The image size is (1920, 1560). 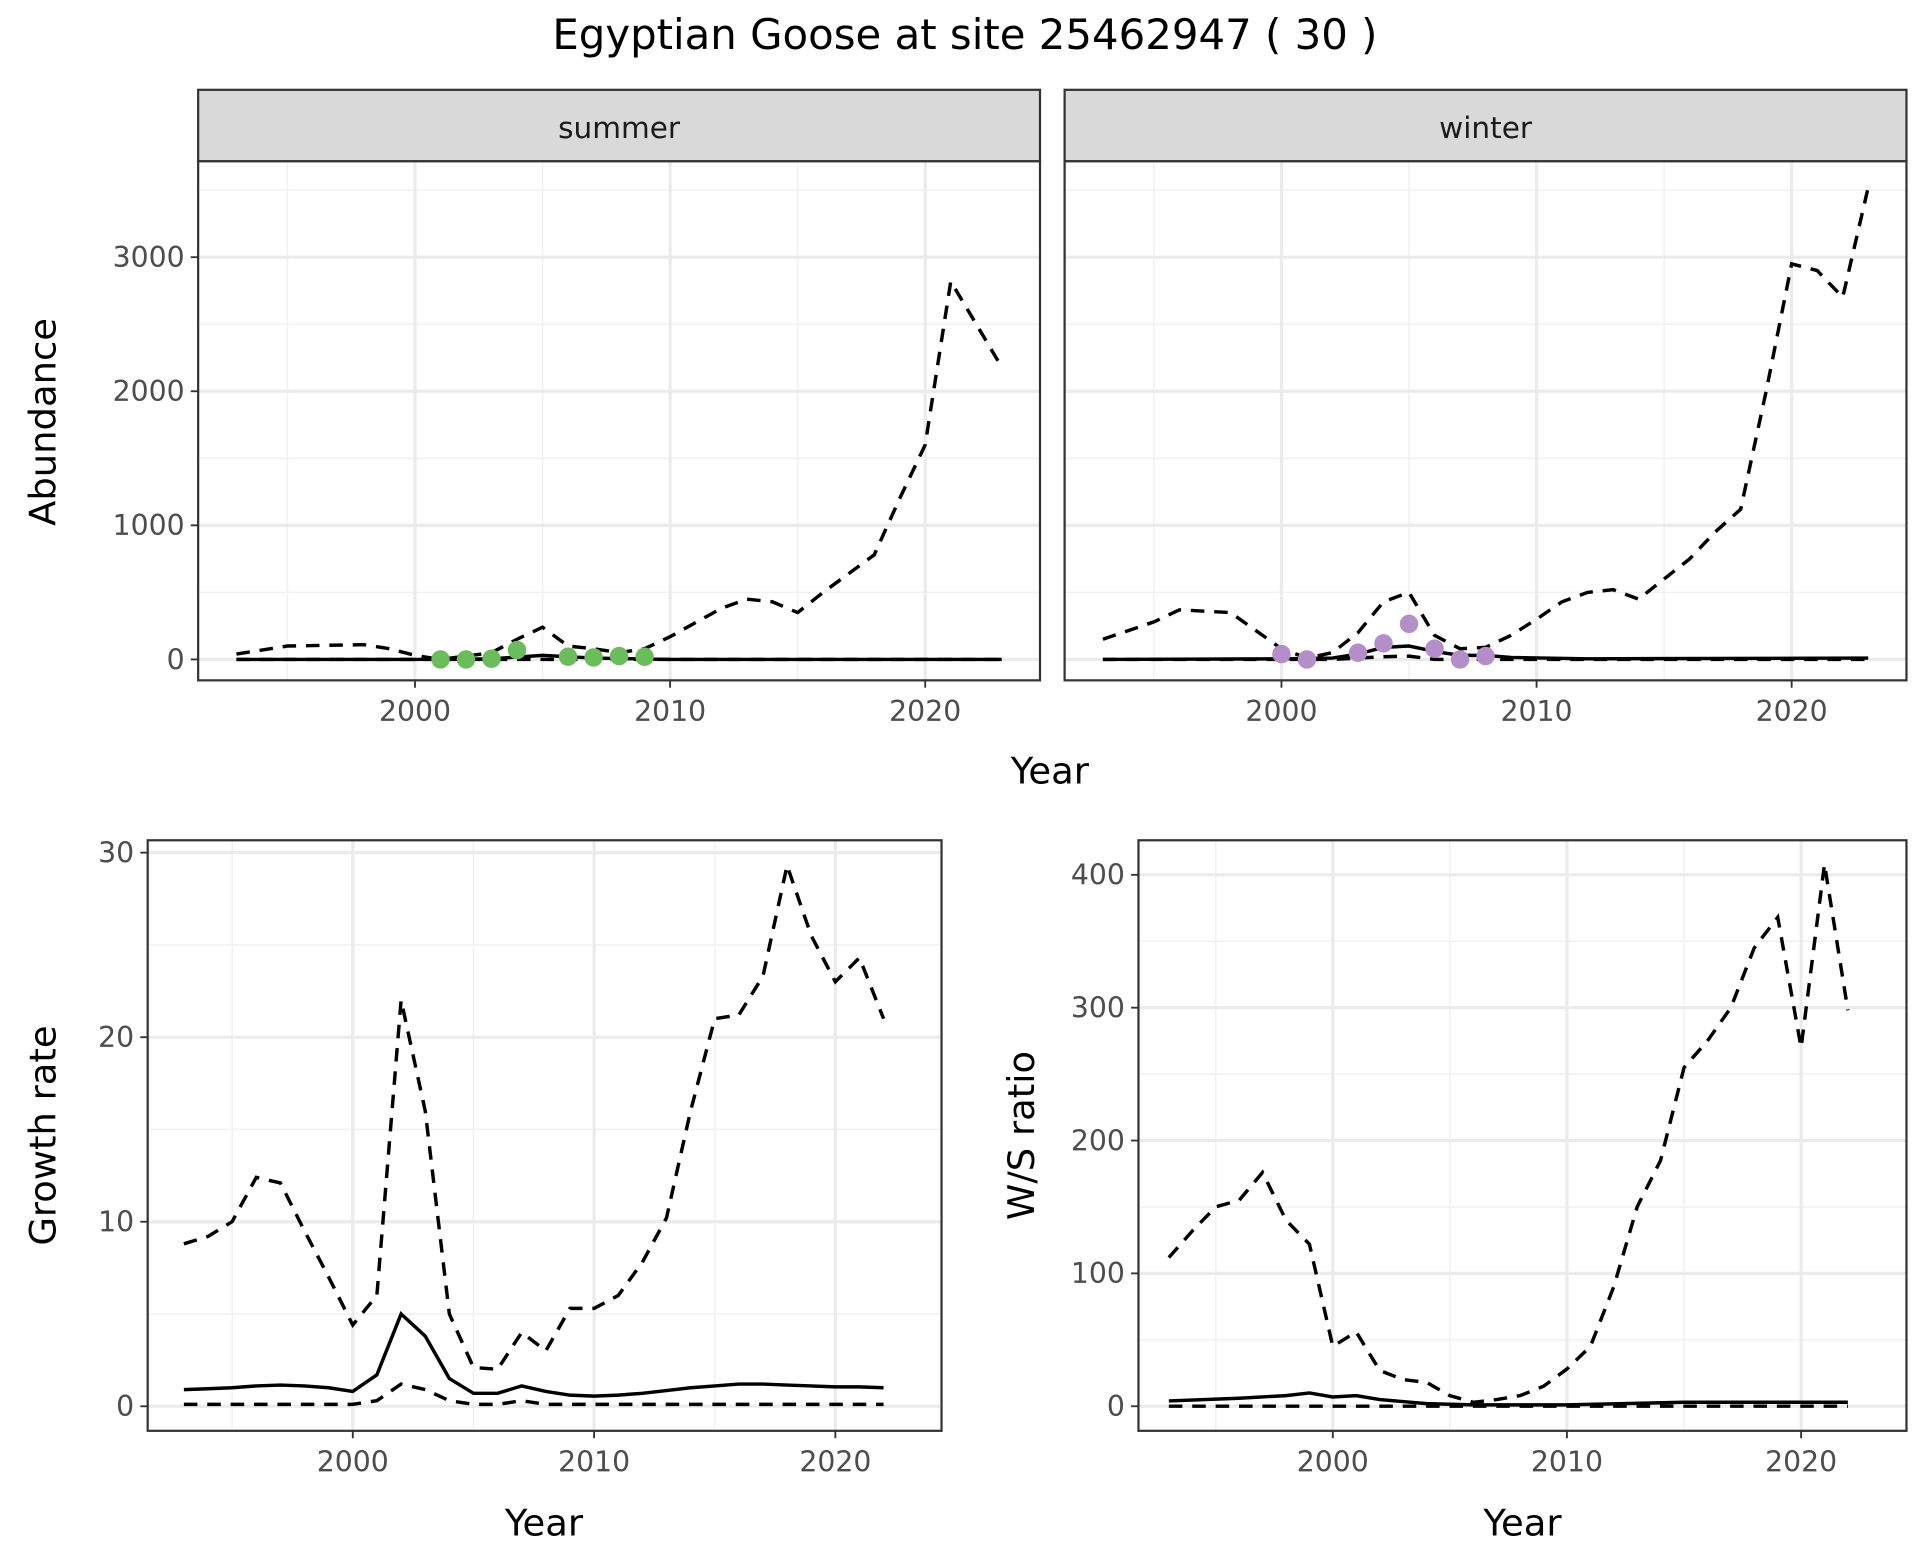 What do you see at coordinates (42, 1135) in the screenshot?
I see `y-axis-label-growth: Growth rate` at bounding box center [42, 1135].